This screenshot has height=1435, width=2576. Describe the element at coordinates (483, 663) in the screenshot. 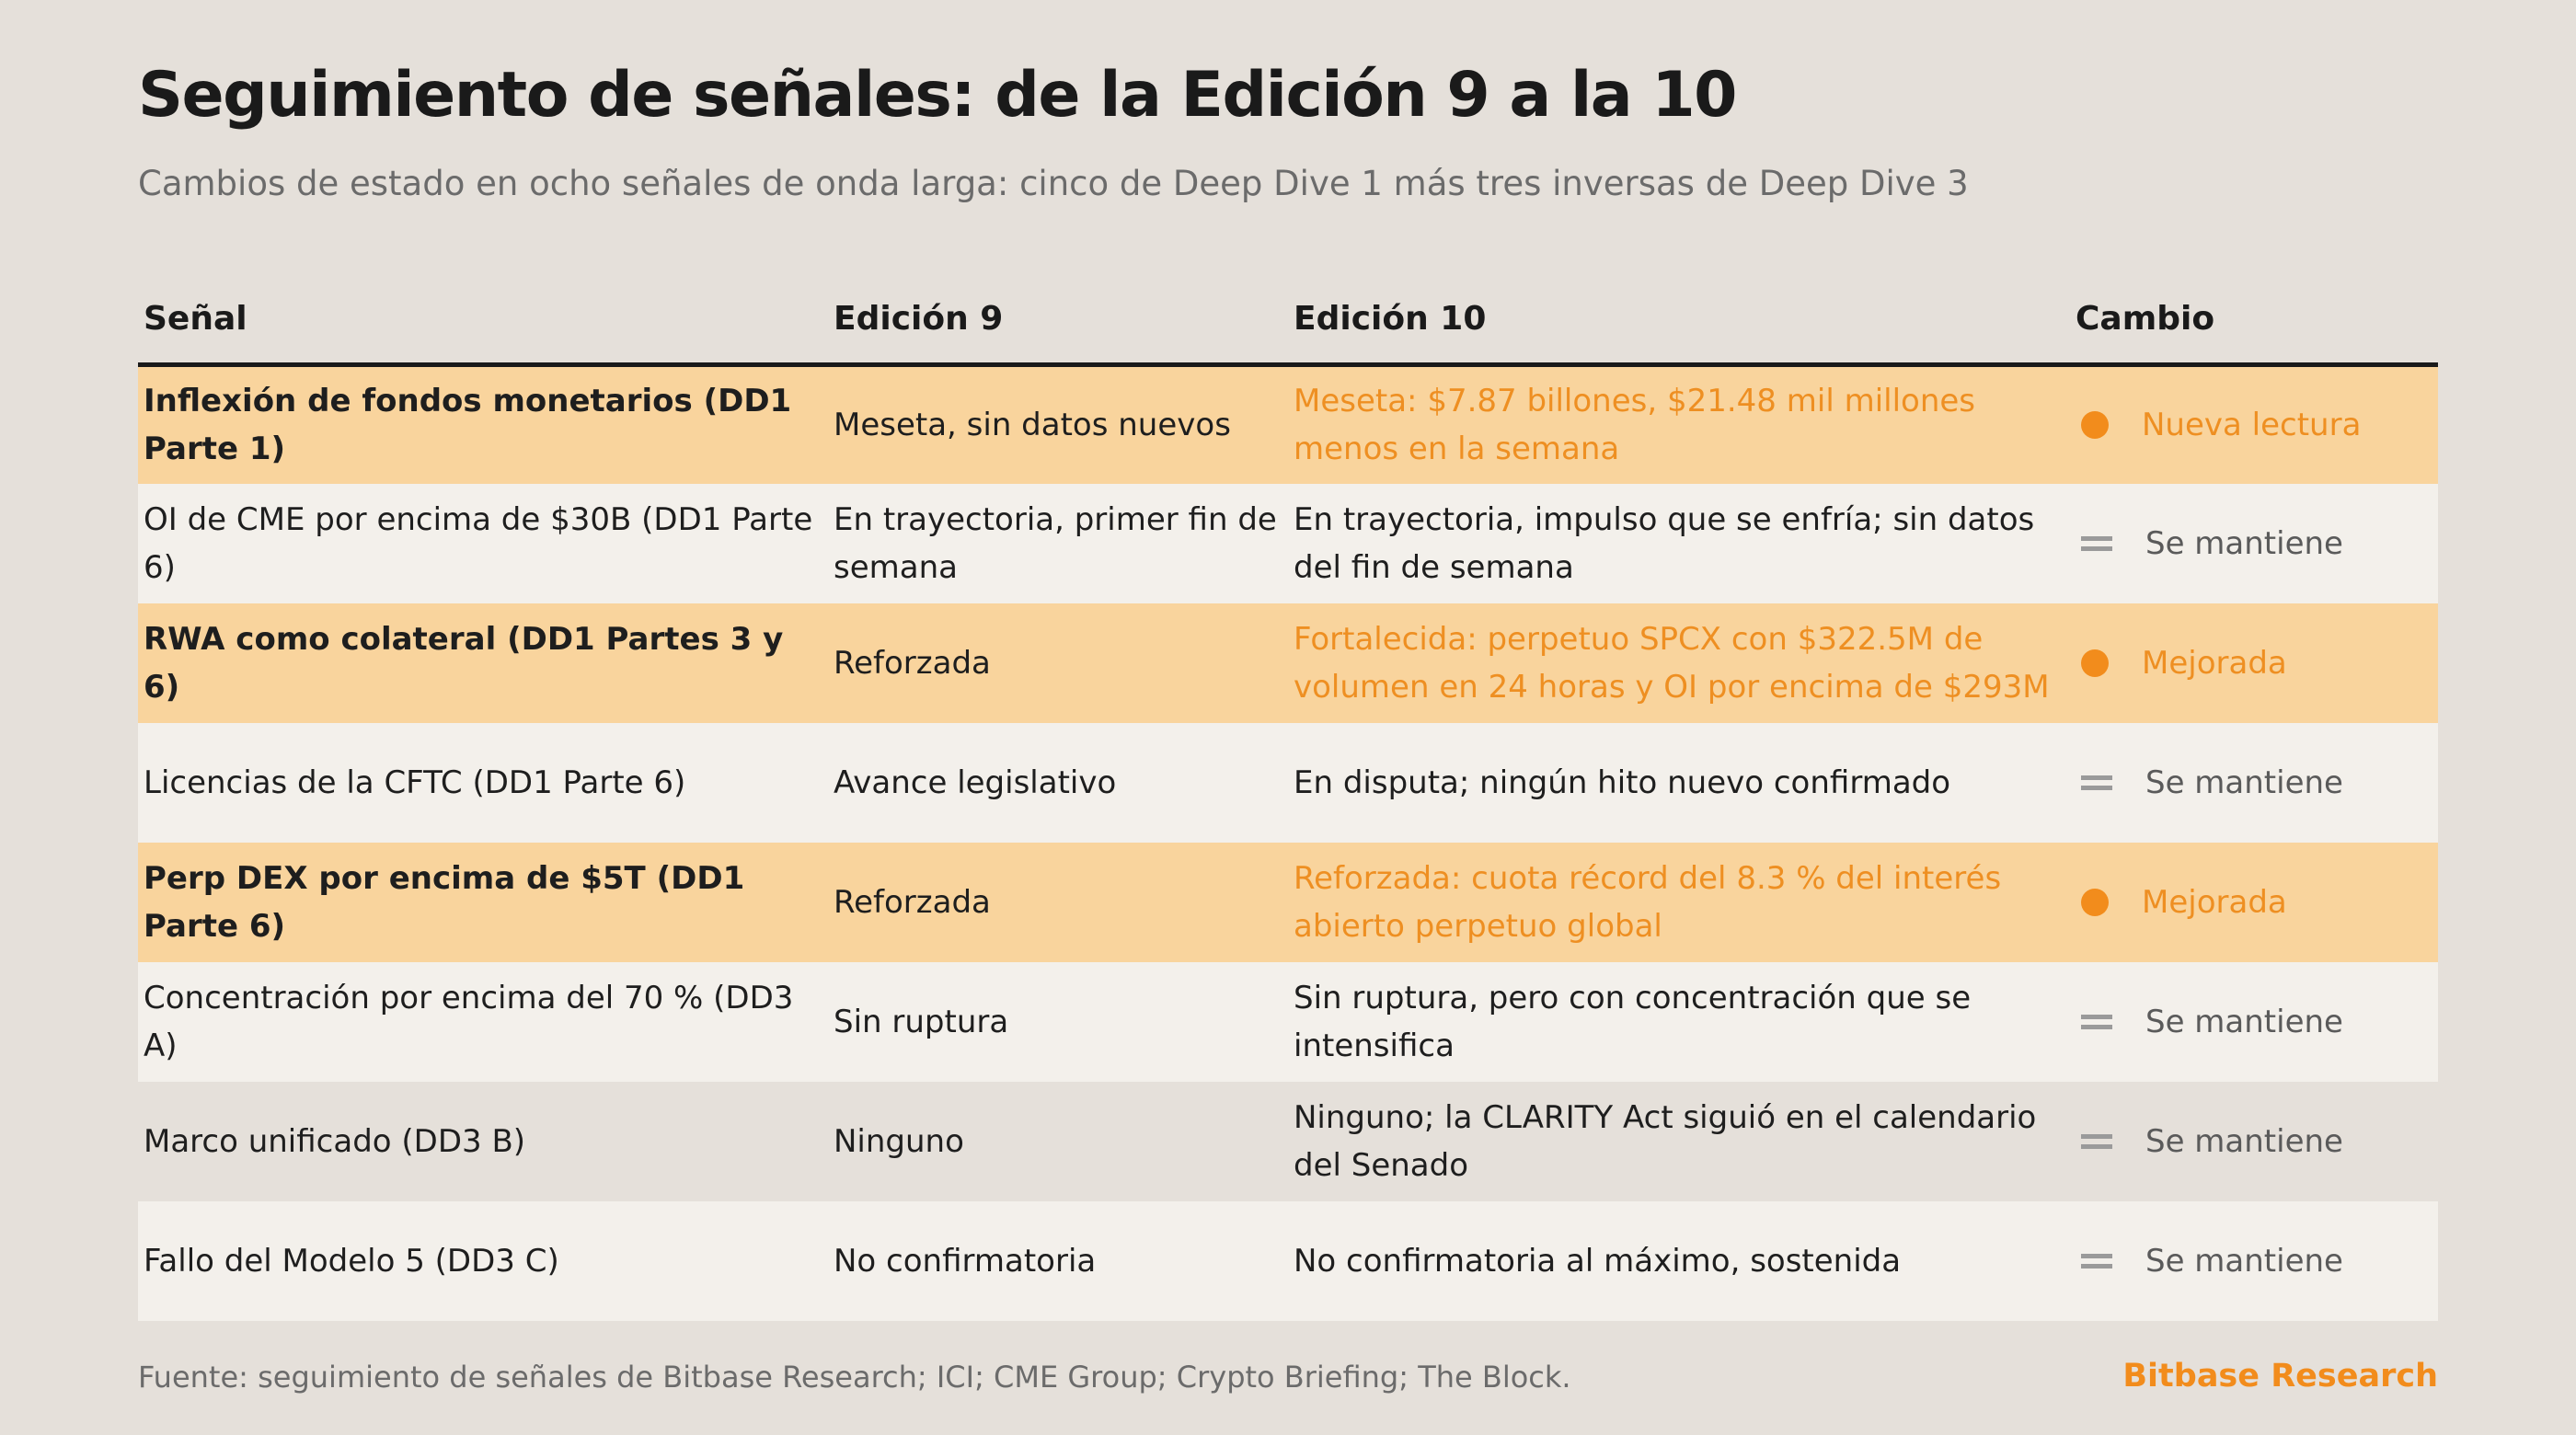

I see `signal-cell: RWA como colateral (DD1 Partes 3 y 6)` at that location.